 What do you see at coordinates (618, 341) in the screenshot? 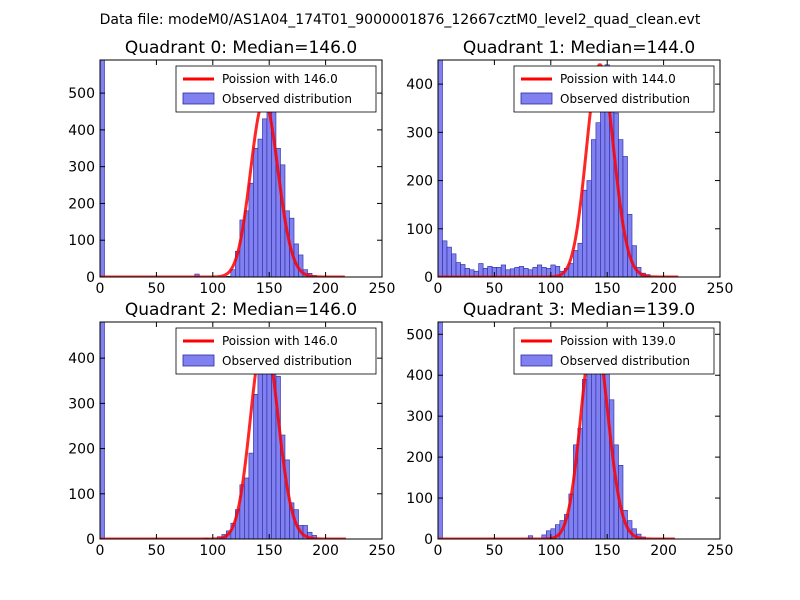
I see `legend-poisson-label: Poission with 139.0` at bounding box center [618, 341].